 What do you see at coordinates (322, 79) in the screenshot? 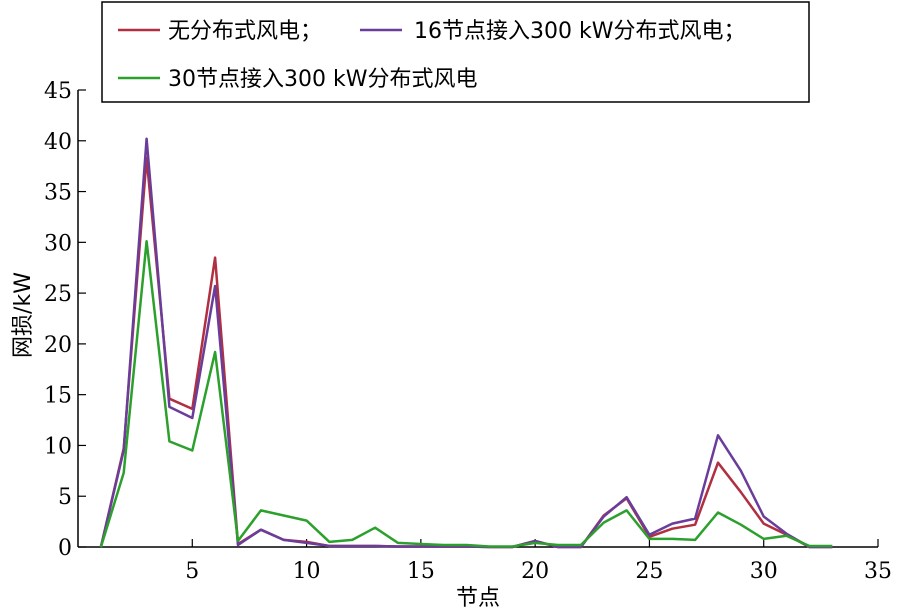
I see `legend-label-series-3: 30节点接入300 kW分布式风电` at bounding box center [322, 79].